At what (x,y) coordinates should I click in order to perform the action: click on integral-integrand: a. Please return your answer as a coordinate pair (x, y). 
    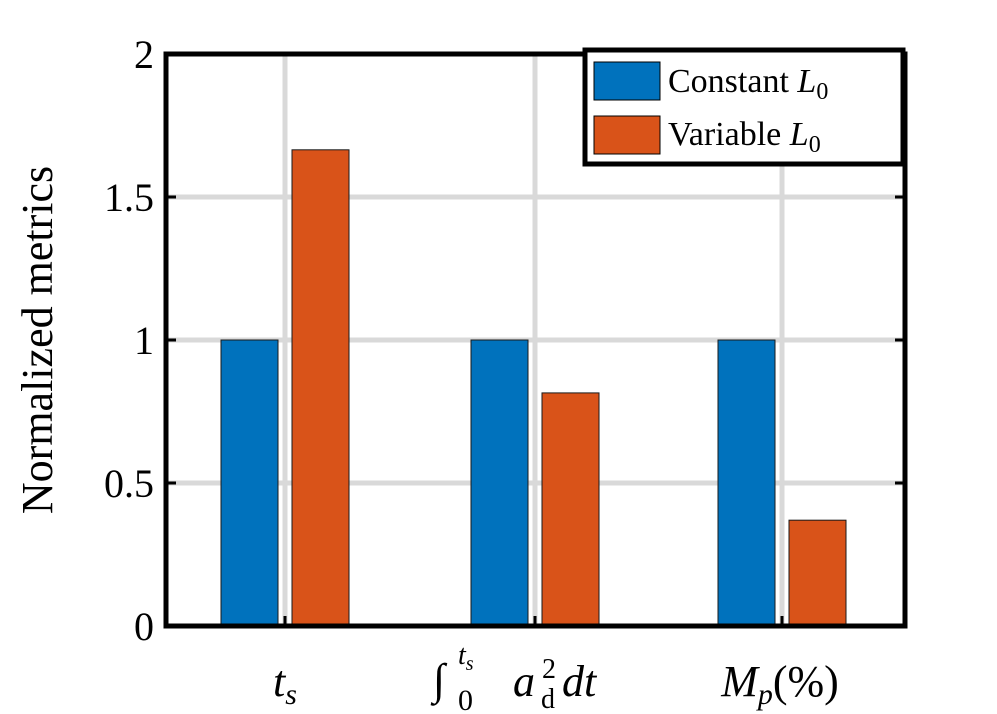
    Looking at the image, I should click on (524, 681).